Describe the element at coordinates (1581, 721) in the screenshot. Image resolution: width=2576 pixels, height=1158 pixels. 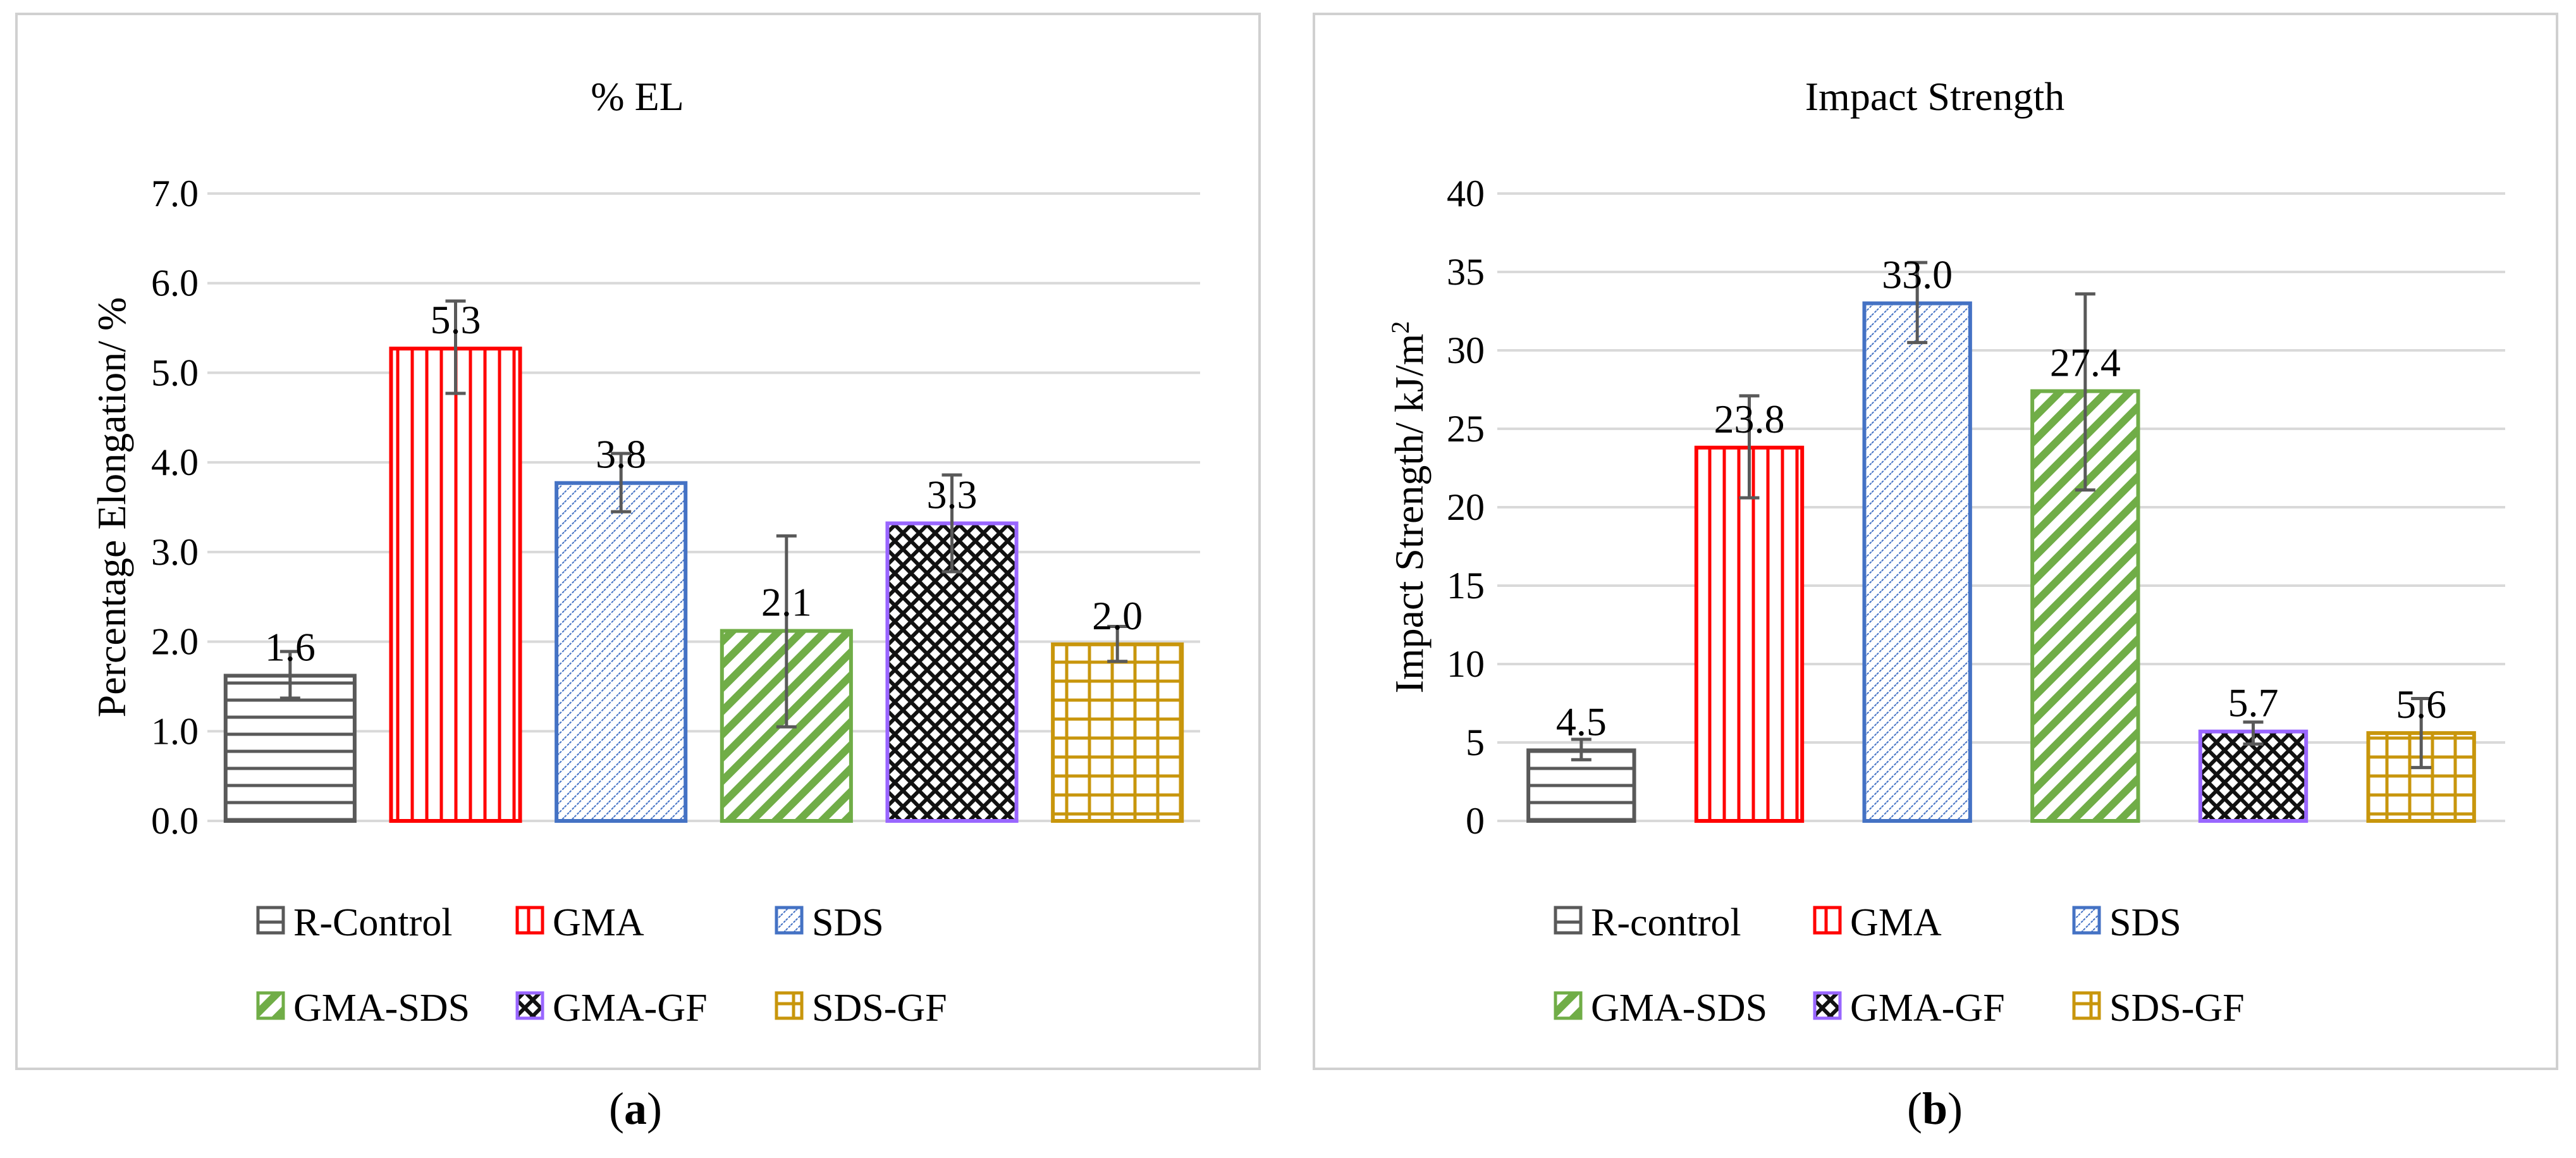
I see `data-label-r-control: 4.5` at that location.